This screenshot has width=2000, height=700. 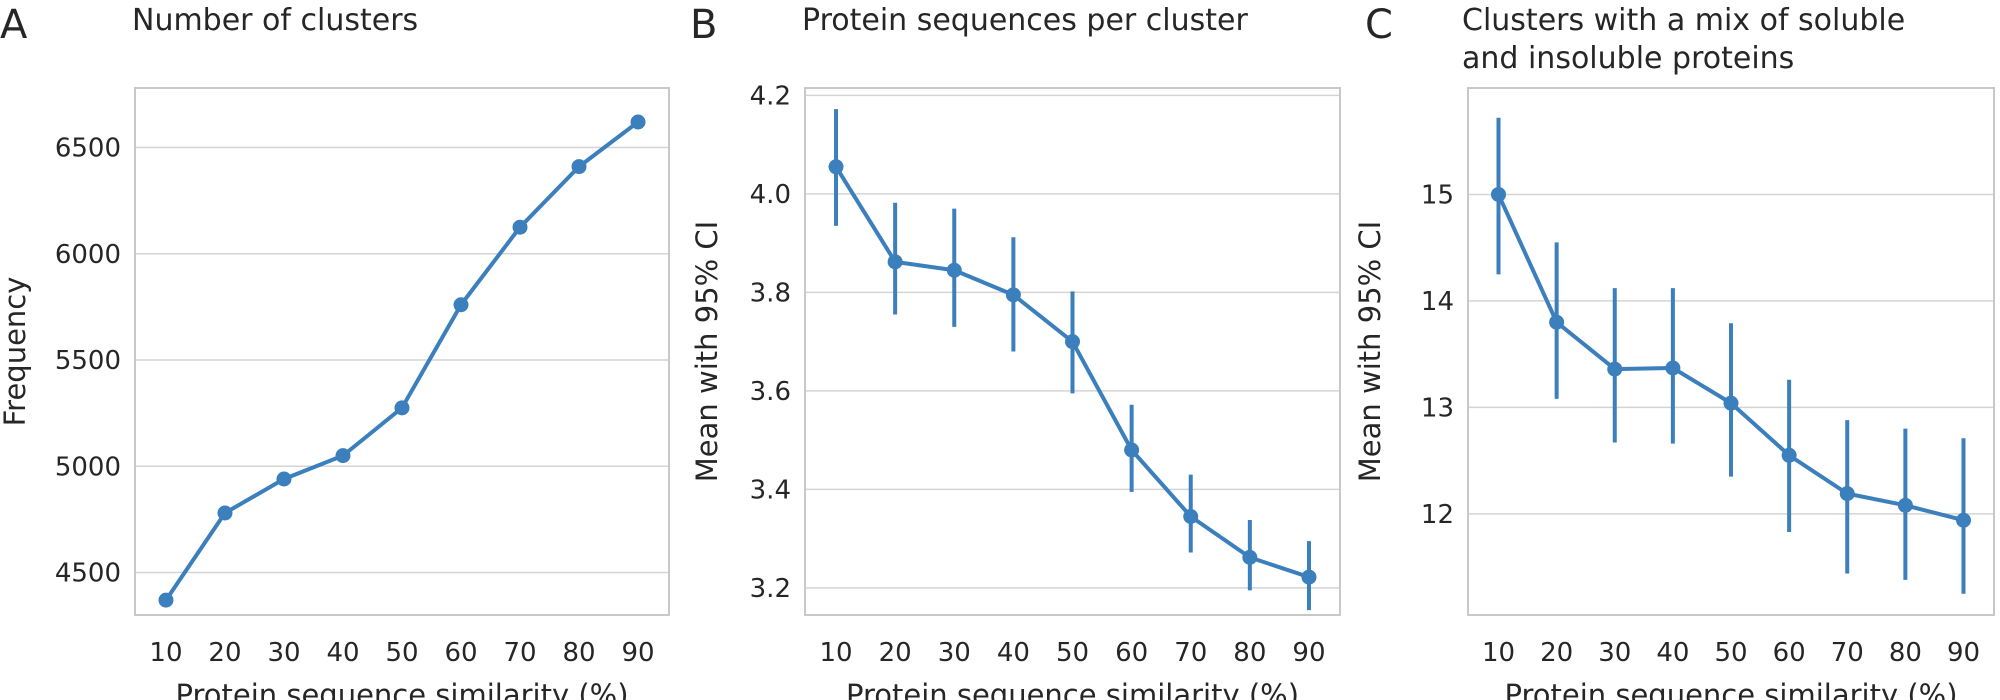 I want to click on panel-title-line2: and insoluble proteins, so click(x=1628, y=58).